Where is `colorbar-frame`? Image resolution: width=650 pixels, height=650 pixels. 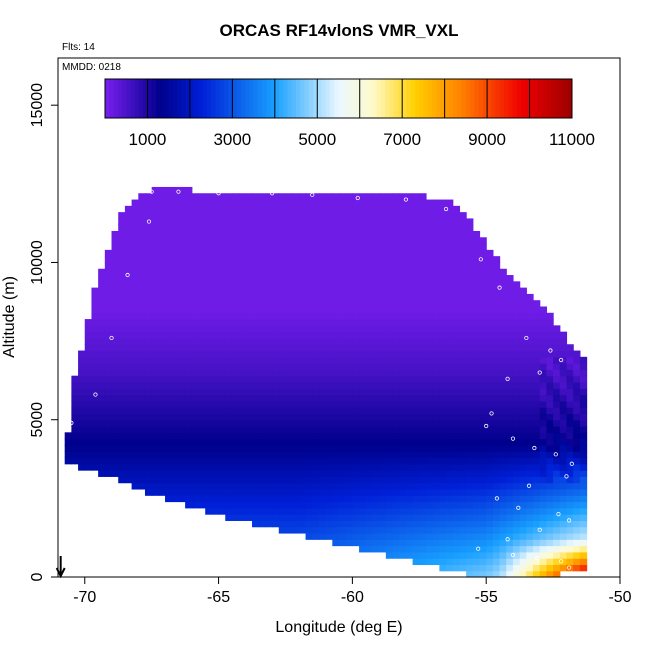 colorbar-frame is located at coordinates (338, 98).